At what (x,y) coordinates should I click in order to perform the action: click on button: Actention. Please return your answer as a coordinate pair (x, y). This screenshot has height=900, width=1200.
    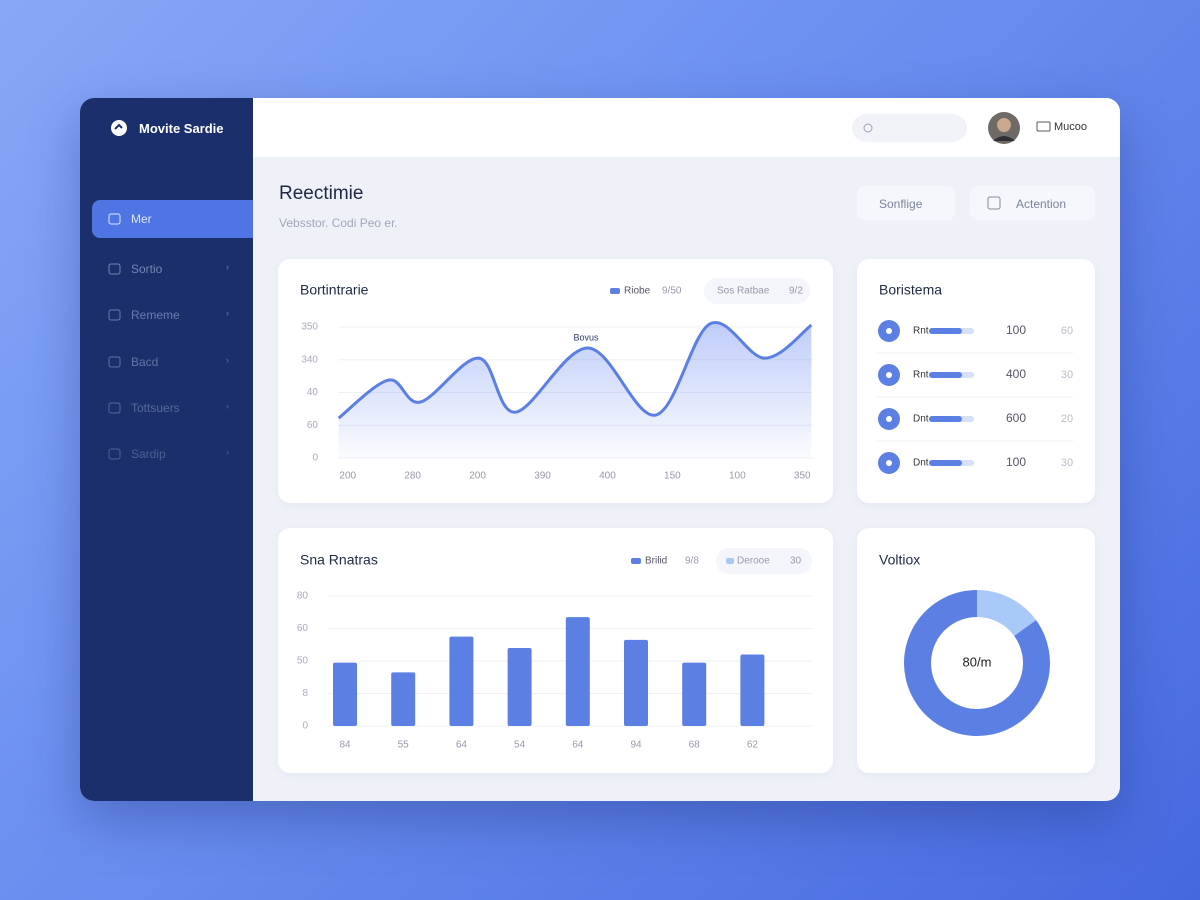
    Looking at the image, I should click on (1032, 203).